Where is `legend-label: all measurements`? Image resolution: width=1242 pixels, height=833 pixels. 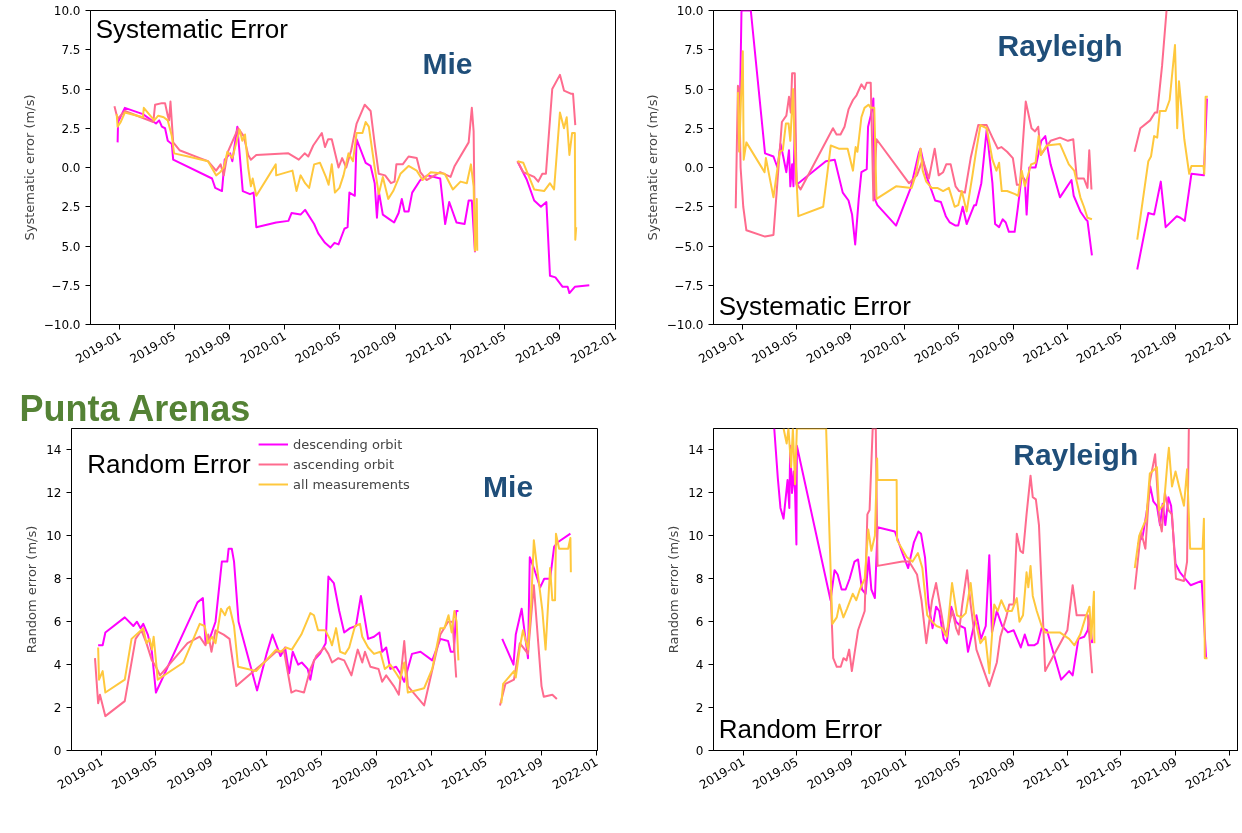
legend-label: all measurements is located at coordinates (351, 484).